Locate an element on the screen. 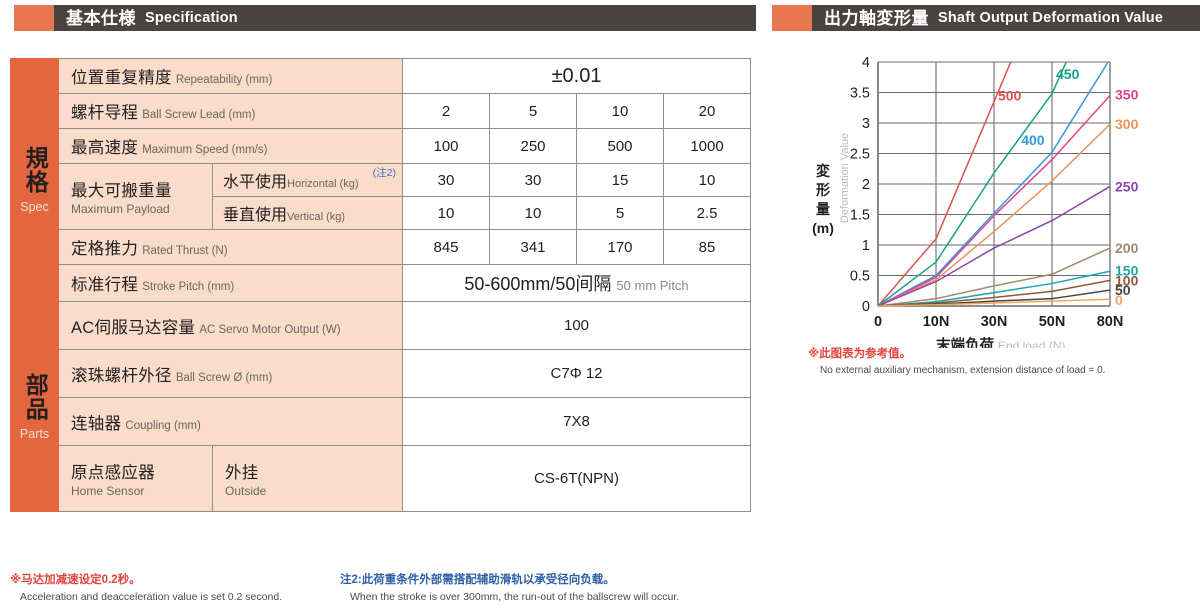 This screenshot has height=612, width=1200. chart-ytick-label: 0.5 is located at coordinates (860, 277).